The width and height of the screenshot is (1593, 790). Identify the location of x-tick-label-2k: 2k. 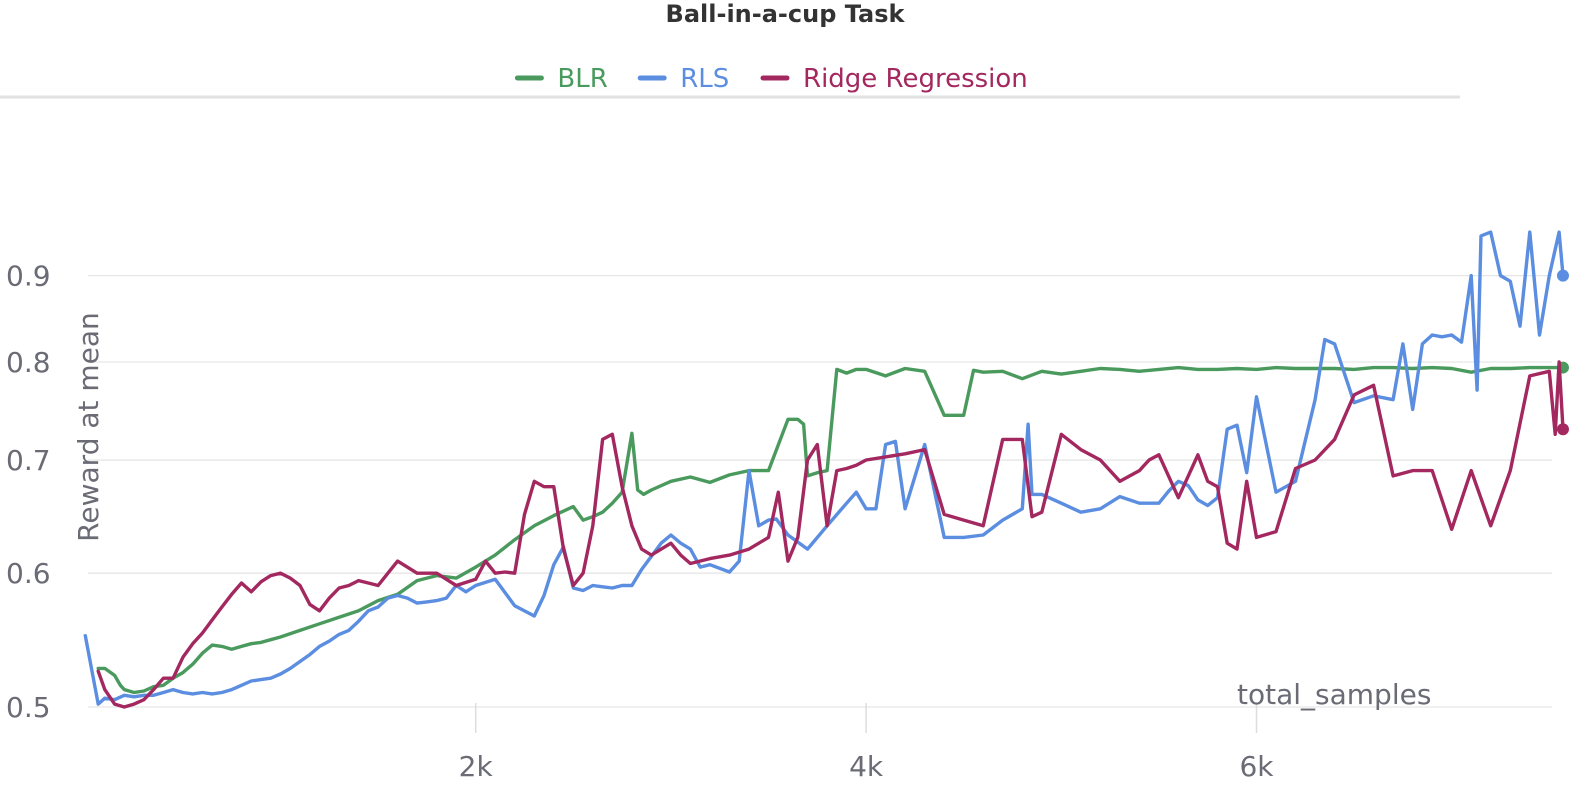
(476, 766).